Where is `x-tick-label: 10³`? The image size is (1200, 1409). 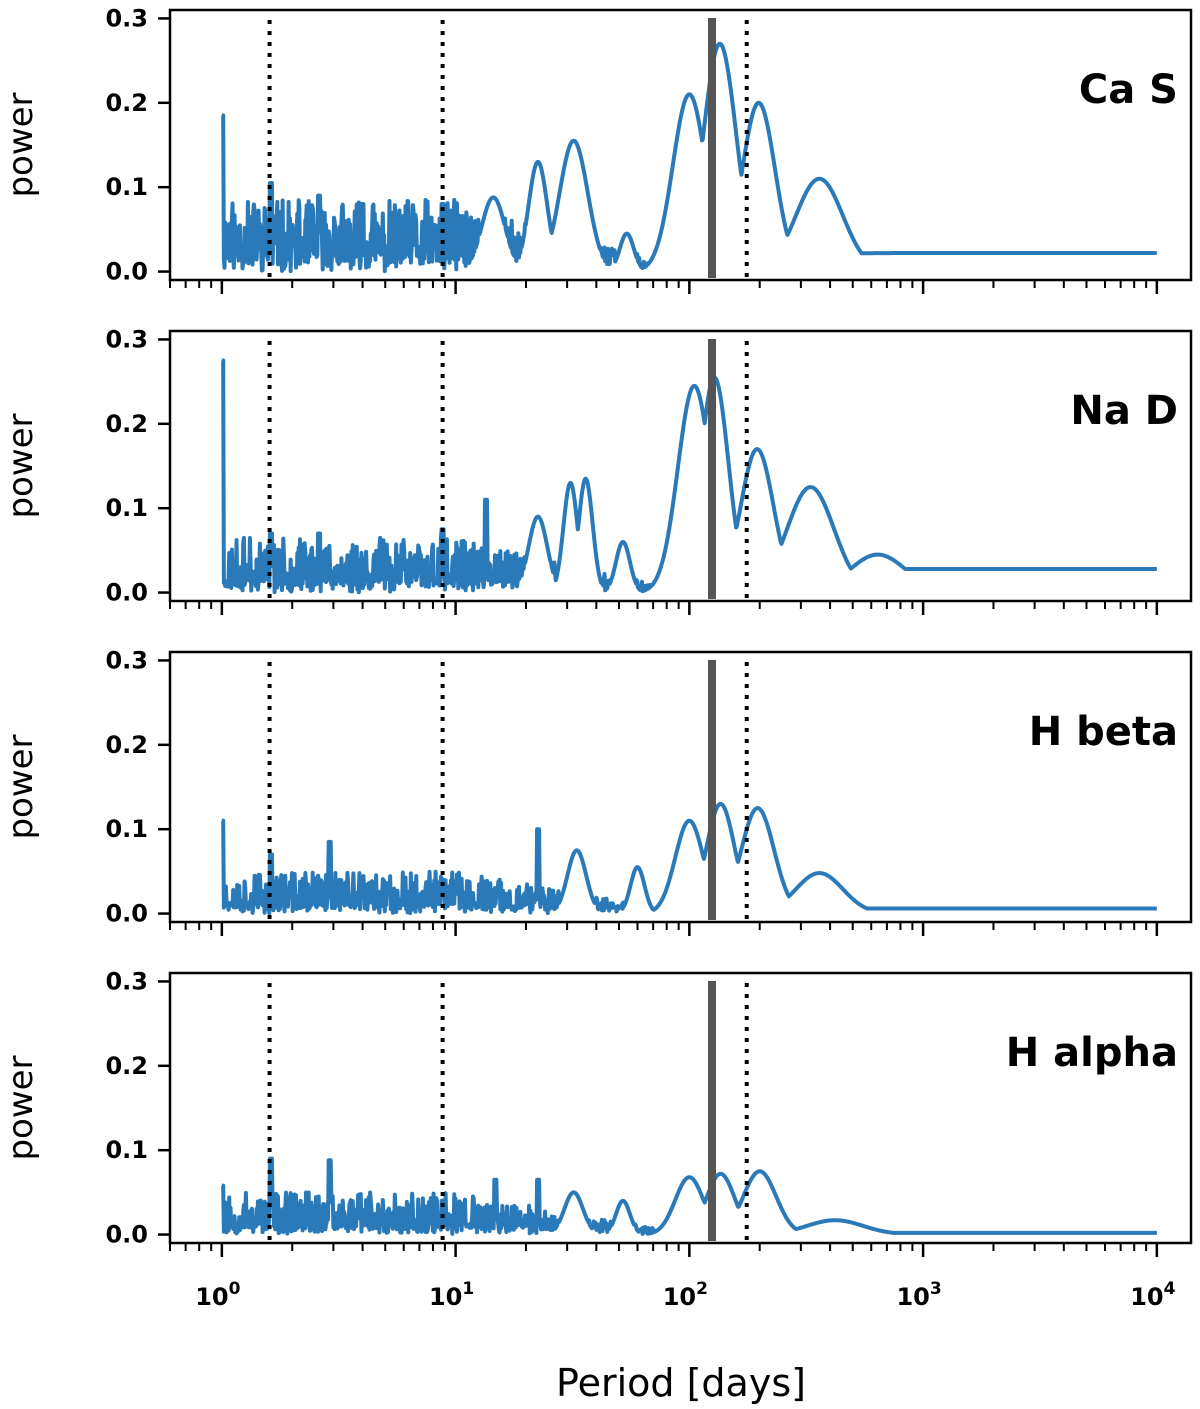
x-tick-label: 10³ is located at coordinates (918, 1295).